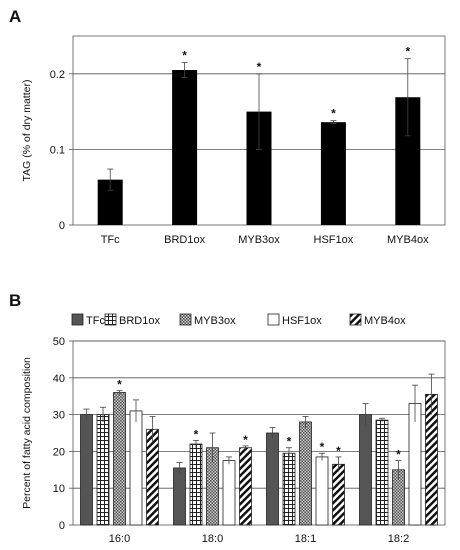 The image size is (460, 550). I want to click on ytick-label-b: 40, so click(59, 379).